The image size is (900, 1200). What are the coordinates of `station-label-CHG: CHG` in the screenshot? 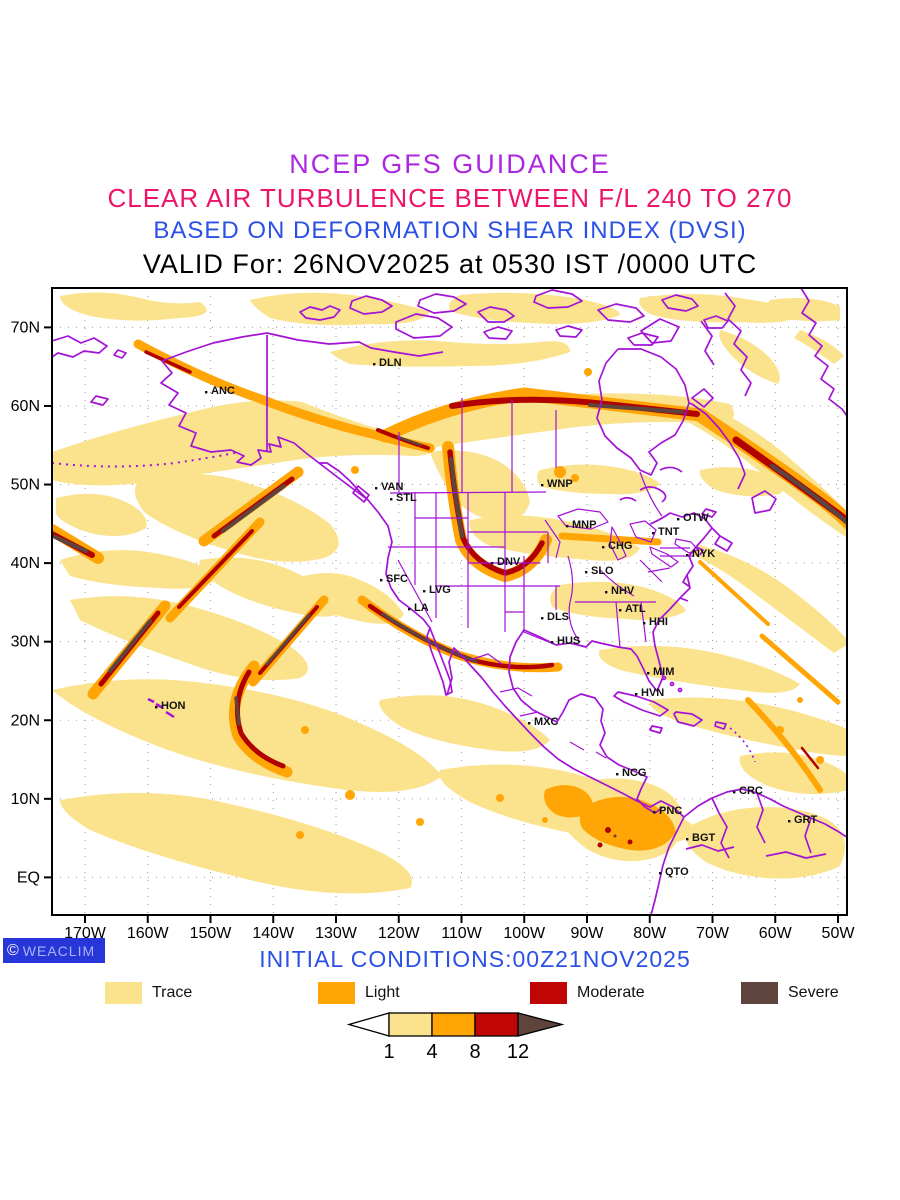 It's located at (620, 546).